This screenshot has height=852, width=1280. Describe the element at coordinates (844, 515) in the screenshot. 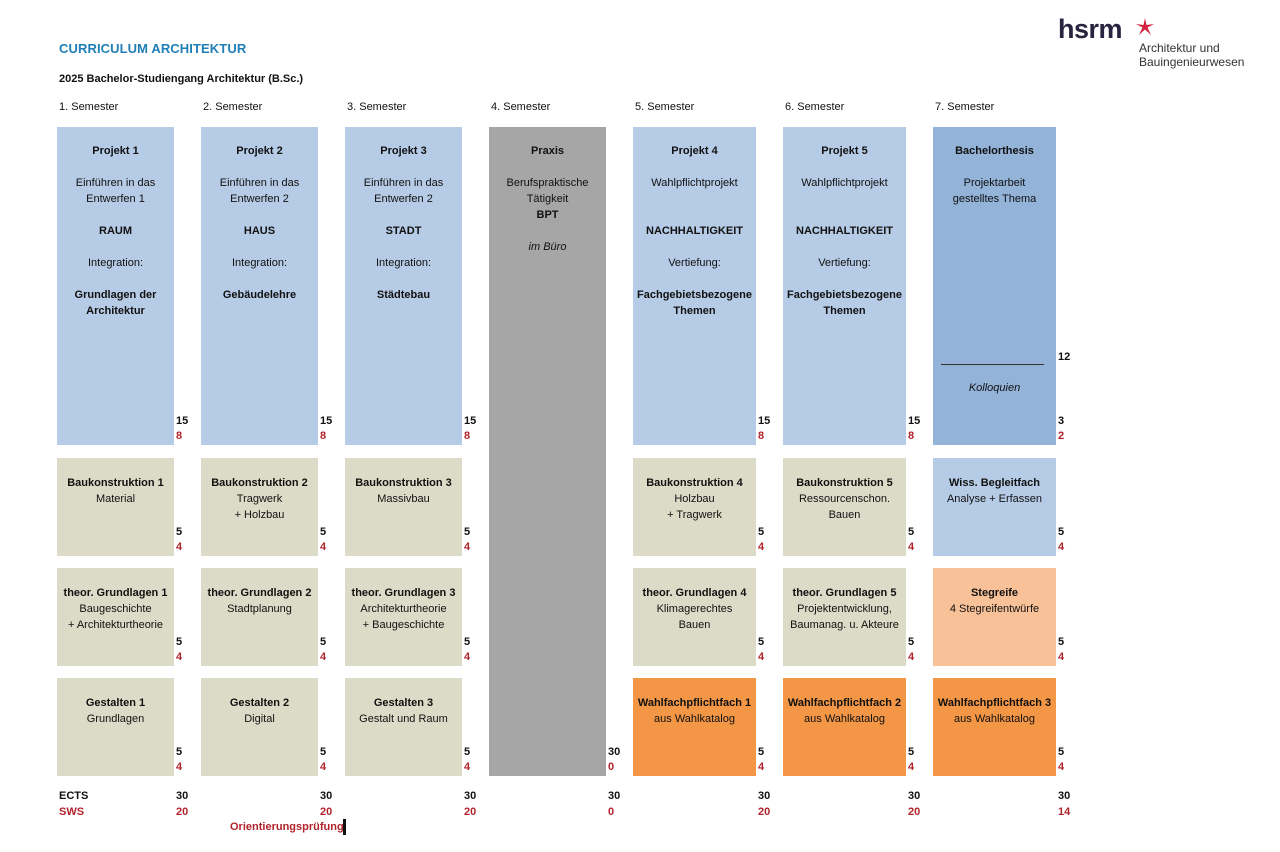

I see `text-line: Bauen` at that location.